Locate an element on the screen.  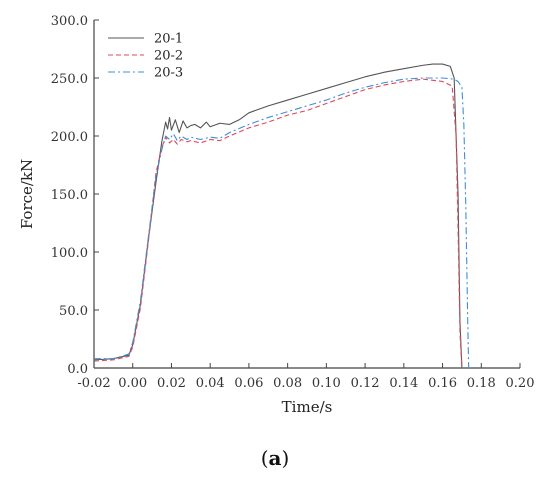
caption-letter: a is located at coordinates (275, 458).